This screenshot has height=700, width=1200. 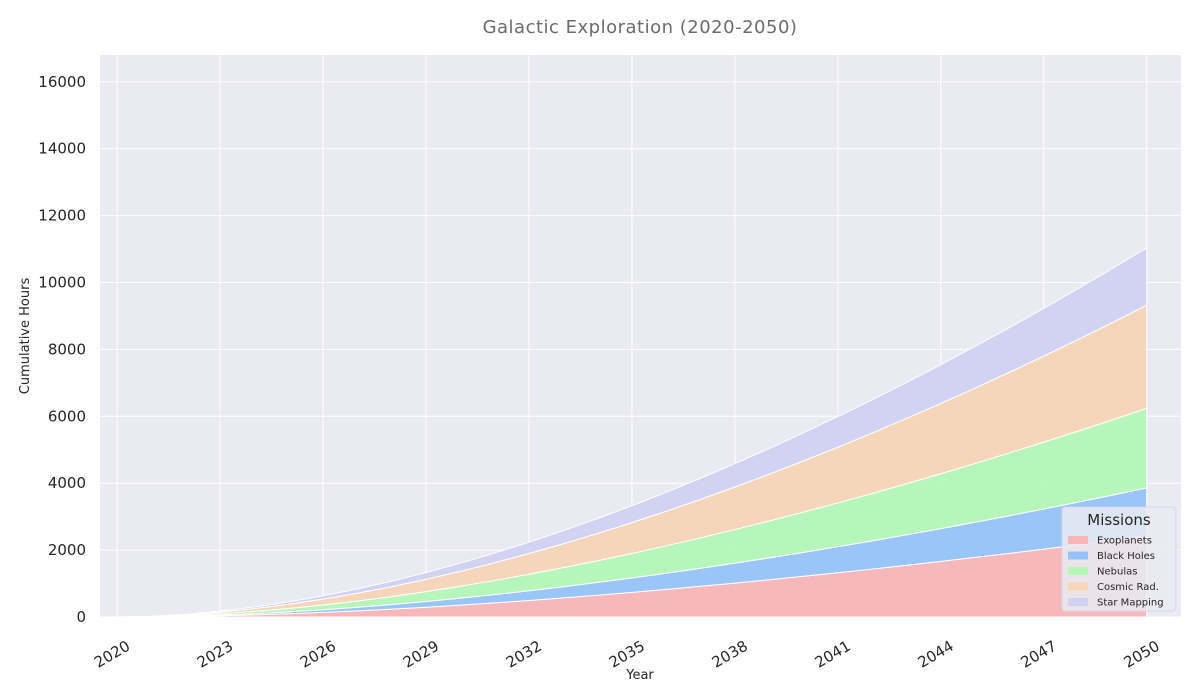 I want to click on x-tick-label: 2047, so click(x=1039, y=654).